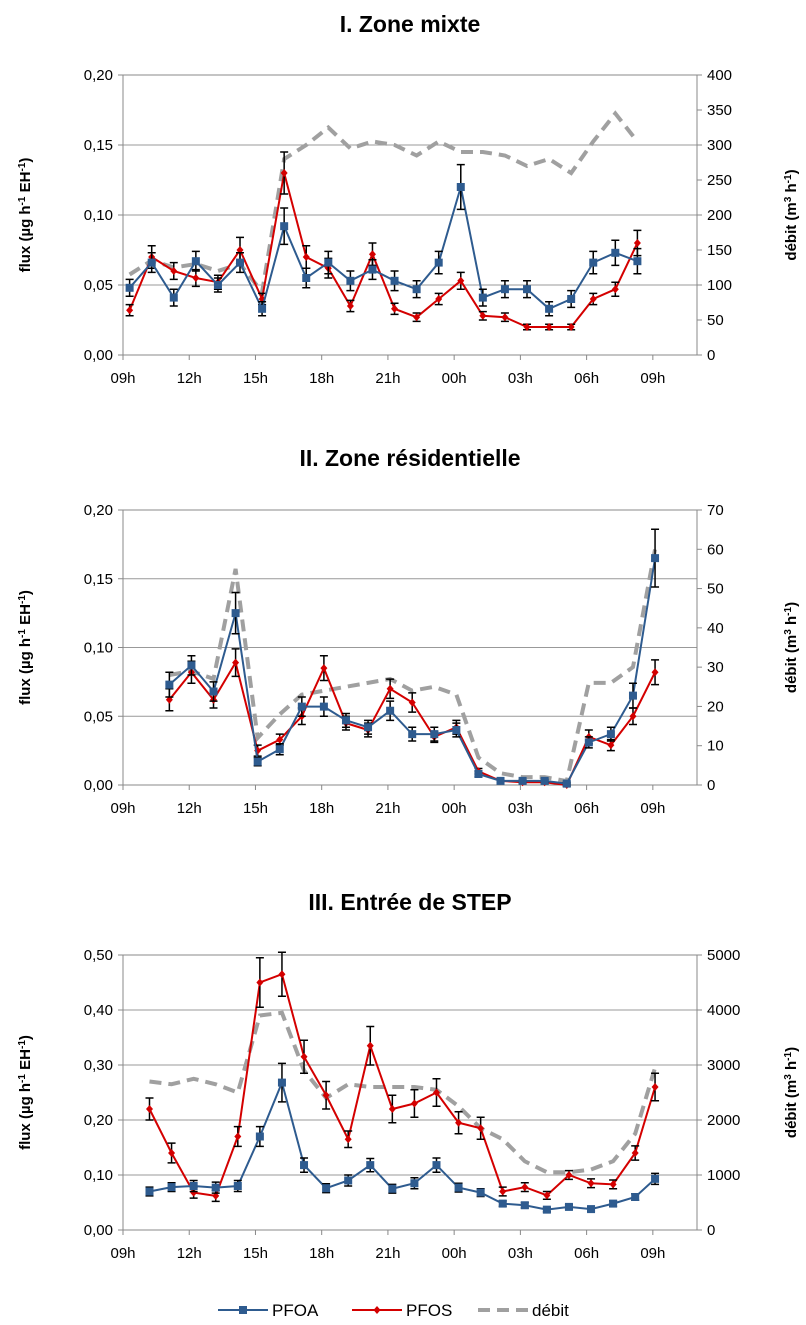  What do you see at coordinates (520, 808) in the screenshot?
I see `x-tick-label: 03h` at bounding box center [520, 808].